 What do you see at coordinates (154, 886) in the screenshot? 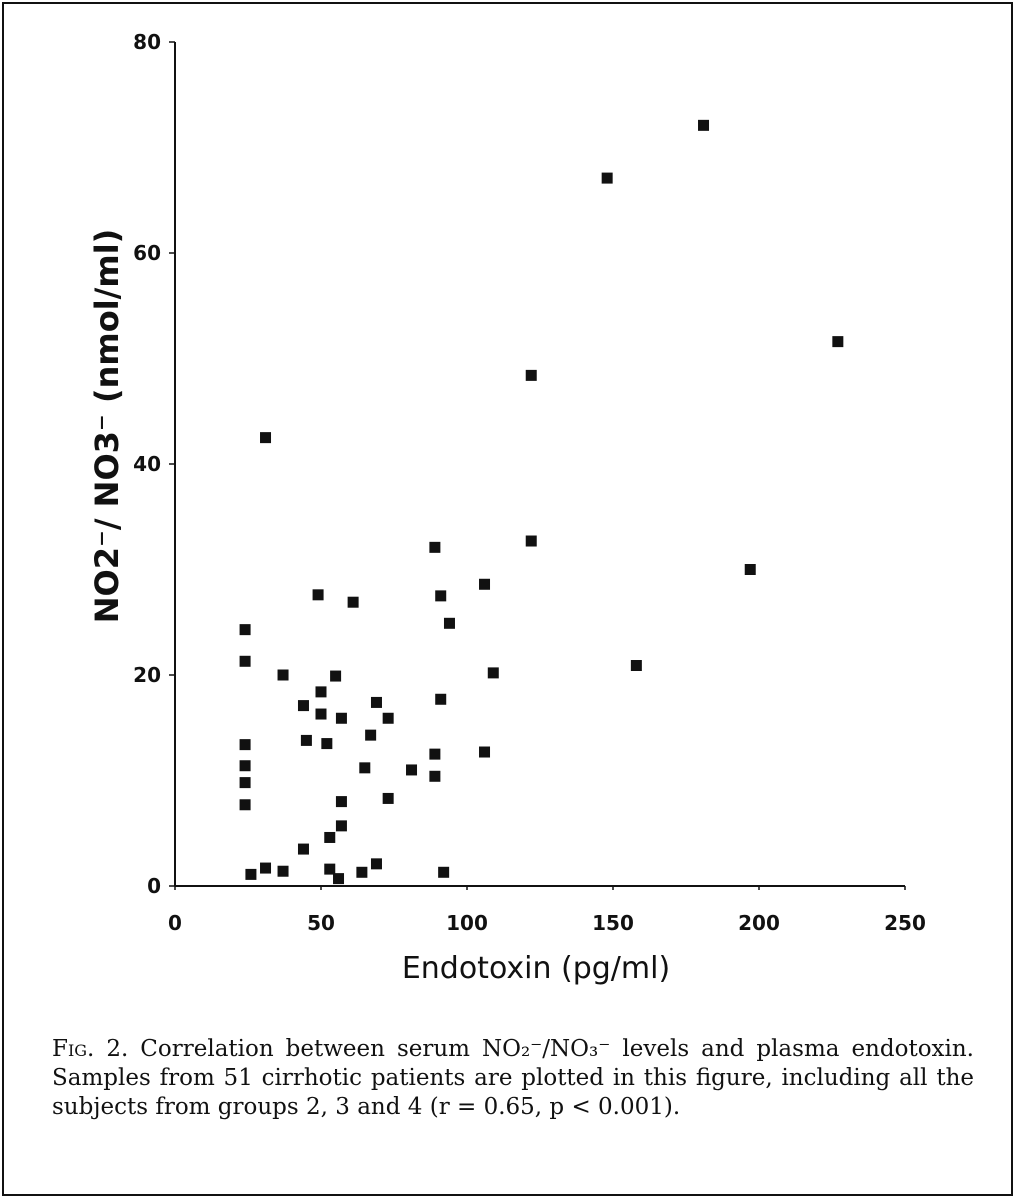
I see `y-tick-label: 0` at bounding box center [154, 886].